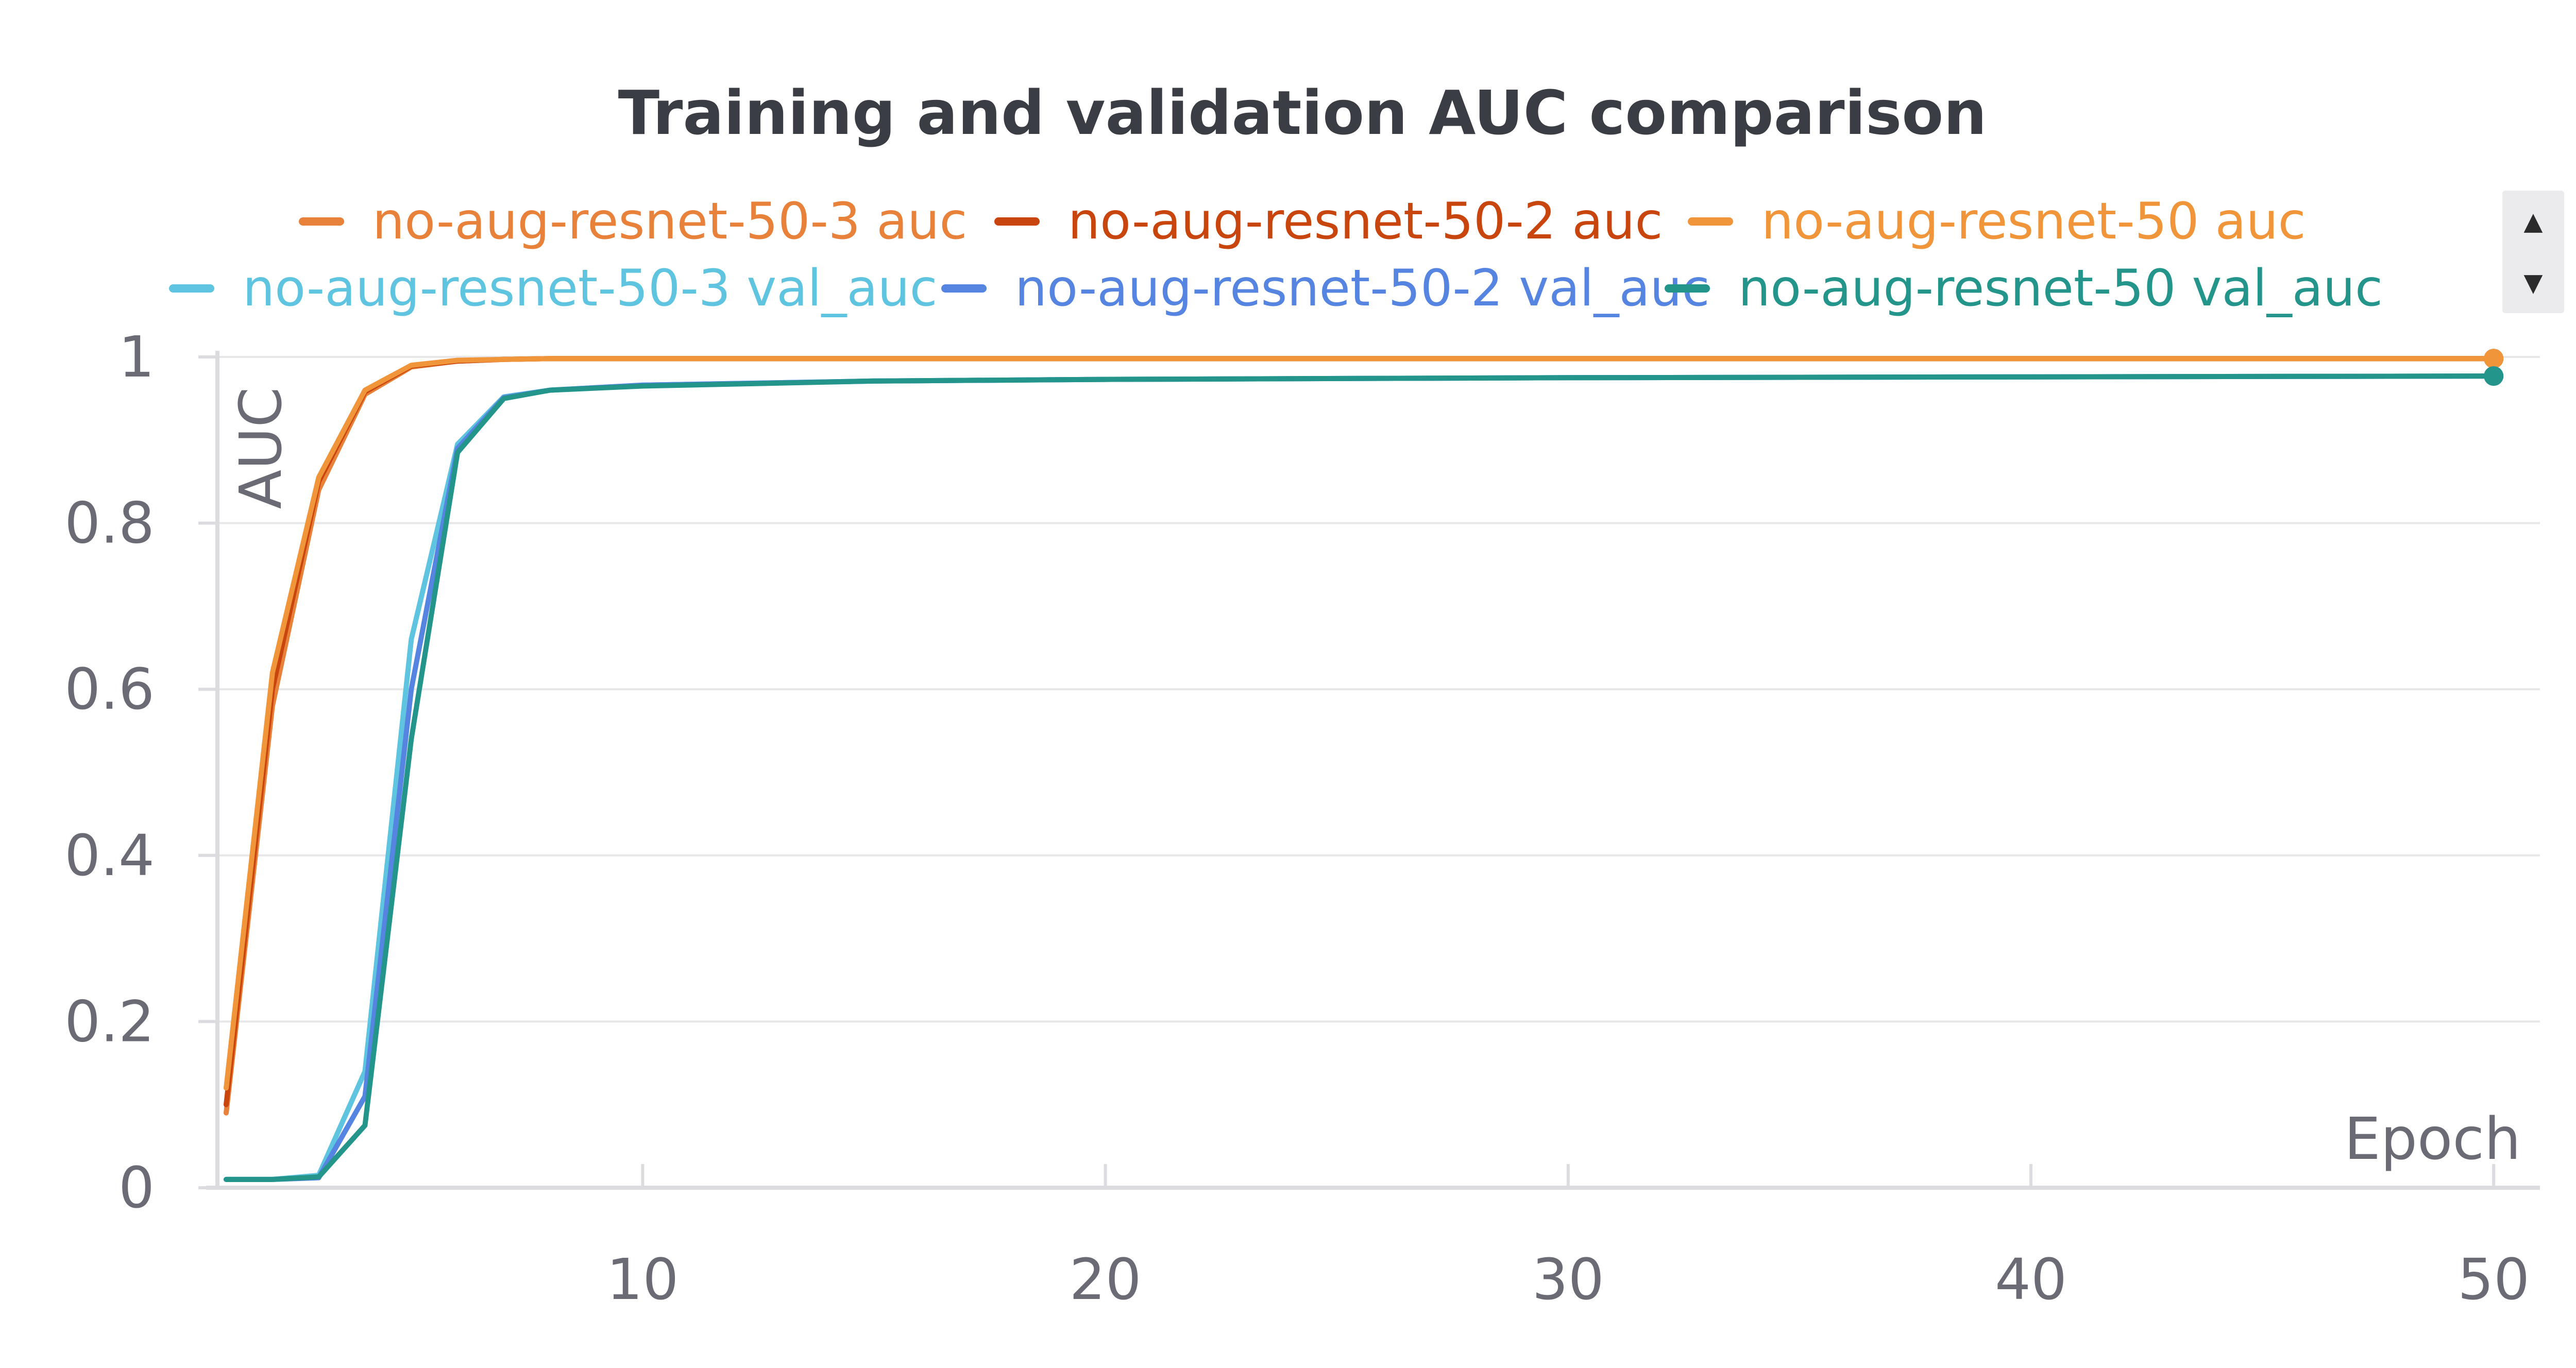  Describe the element at coordinates (136, 357) in the screenshot. I see `y-tick-label: 1` at that location.